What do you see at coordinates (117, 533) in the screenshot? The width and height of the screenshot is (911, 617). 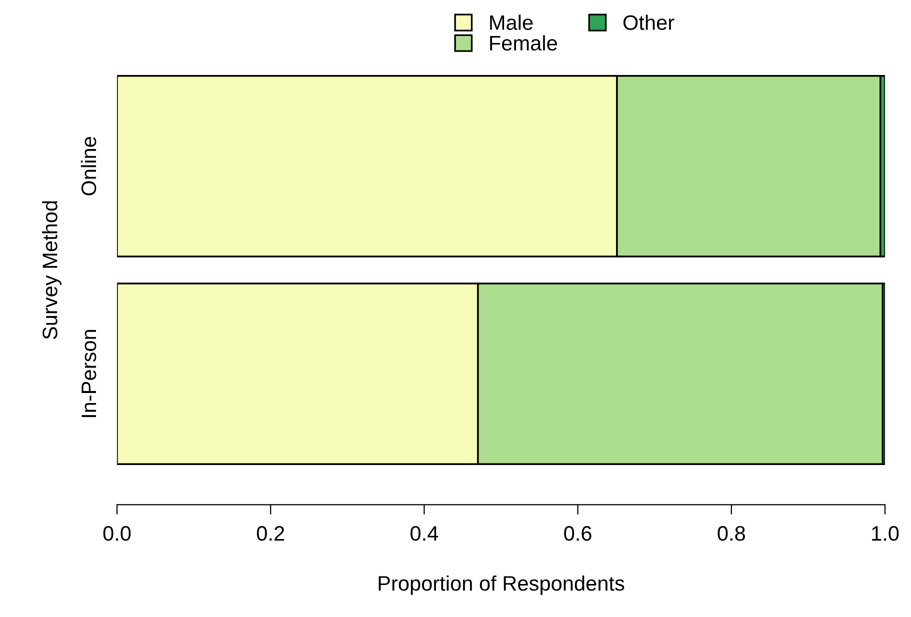 I see `x-tick-label: 0.0` at bounding box center [117, 533].